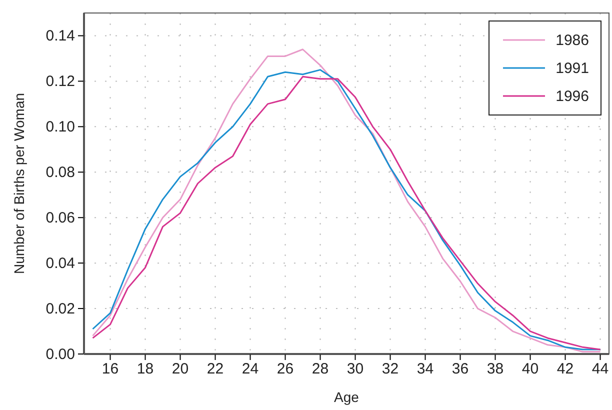 The height and width of the screenshot is (410, 612). I want to click on y-tick-label: 0.04, so click(60, 263).